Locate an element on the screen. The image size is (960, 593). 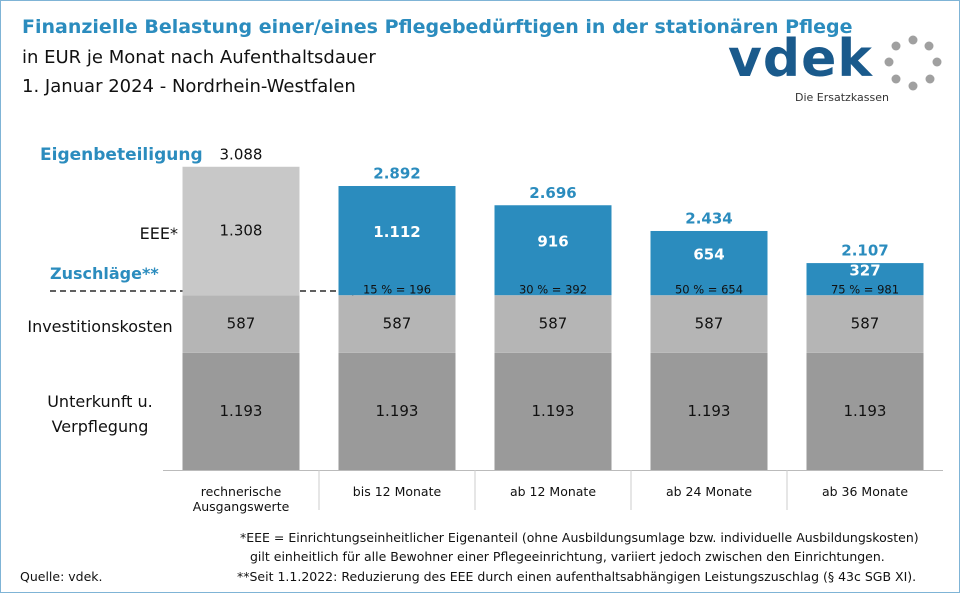
total-label: 2.892 is located at coordinates (396, 174).